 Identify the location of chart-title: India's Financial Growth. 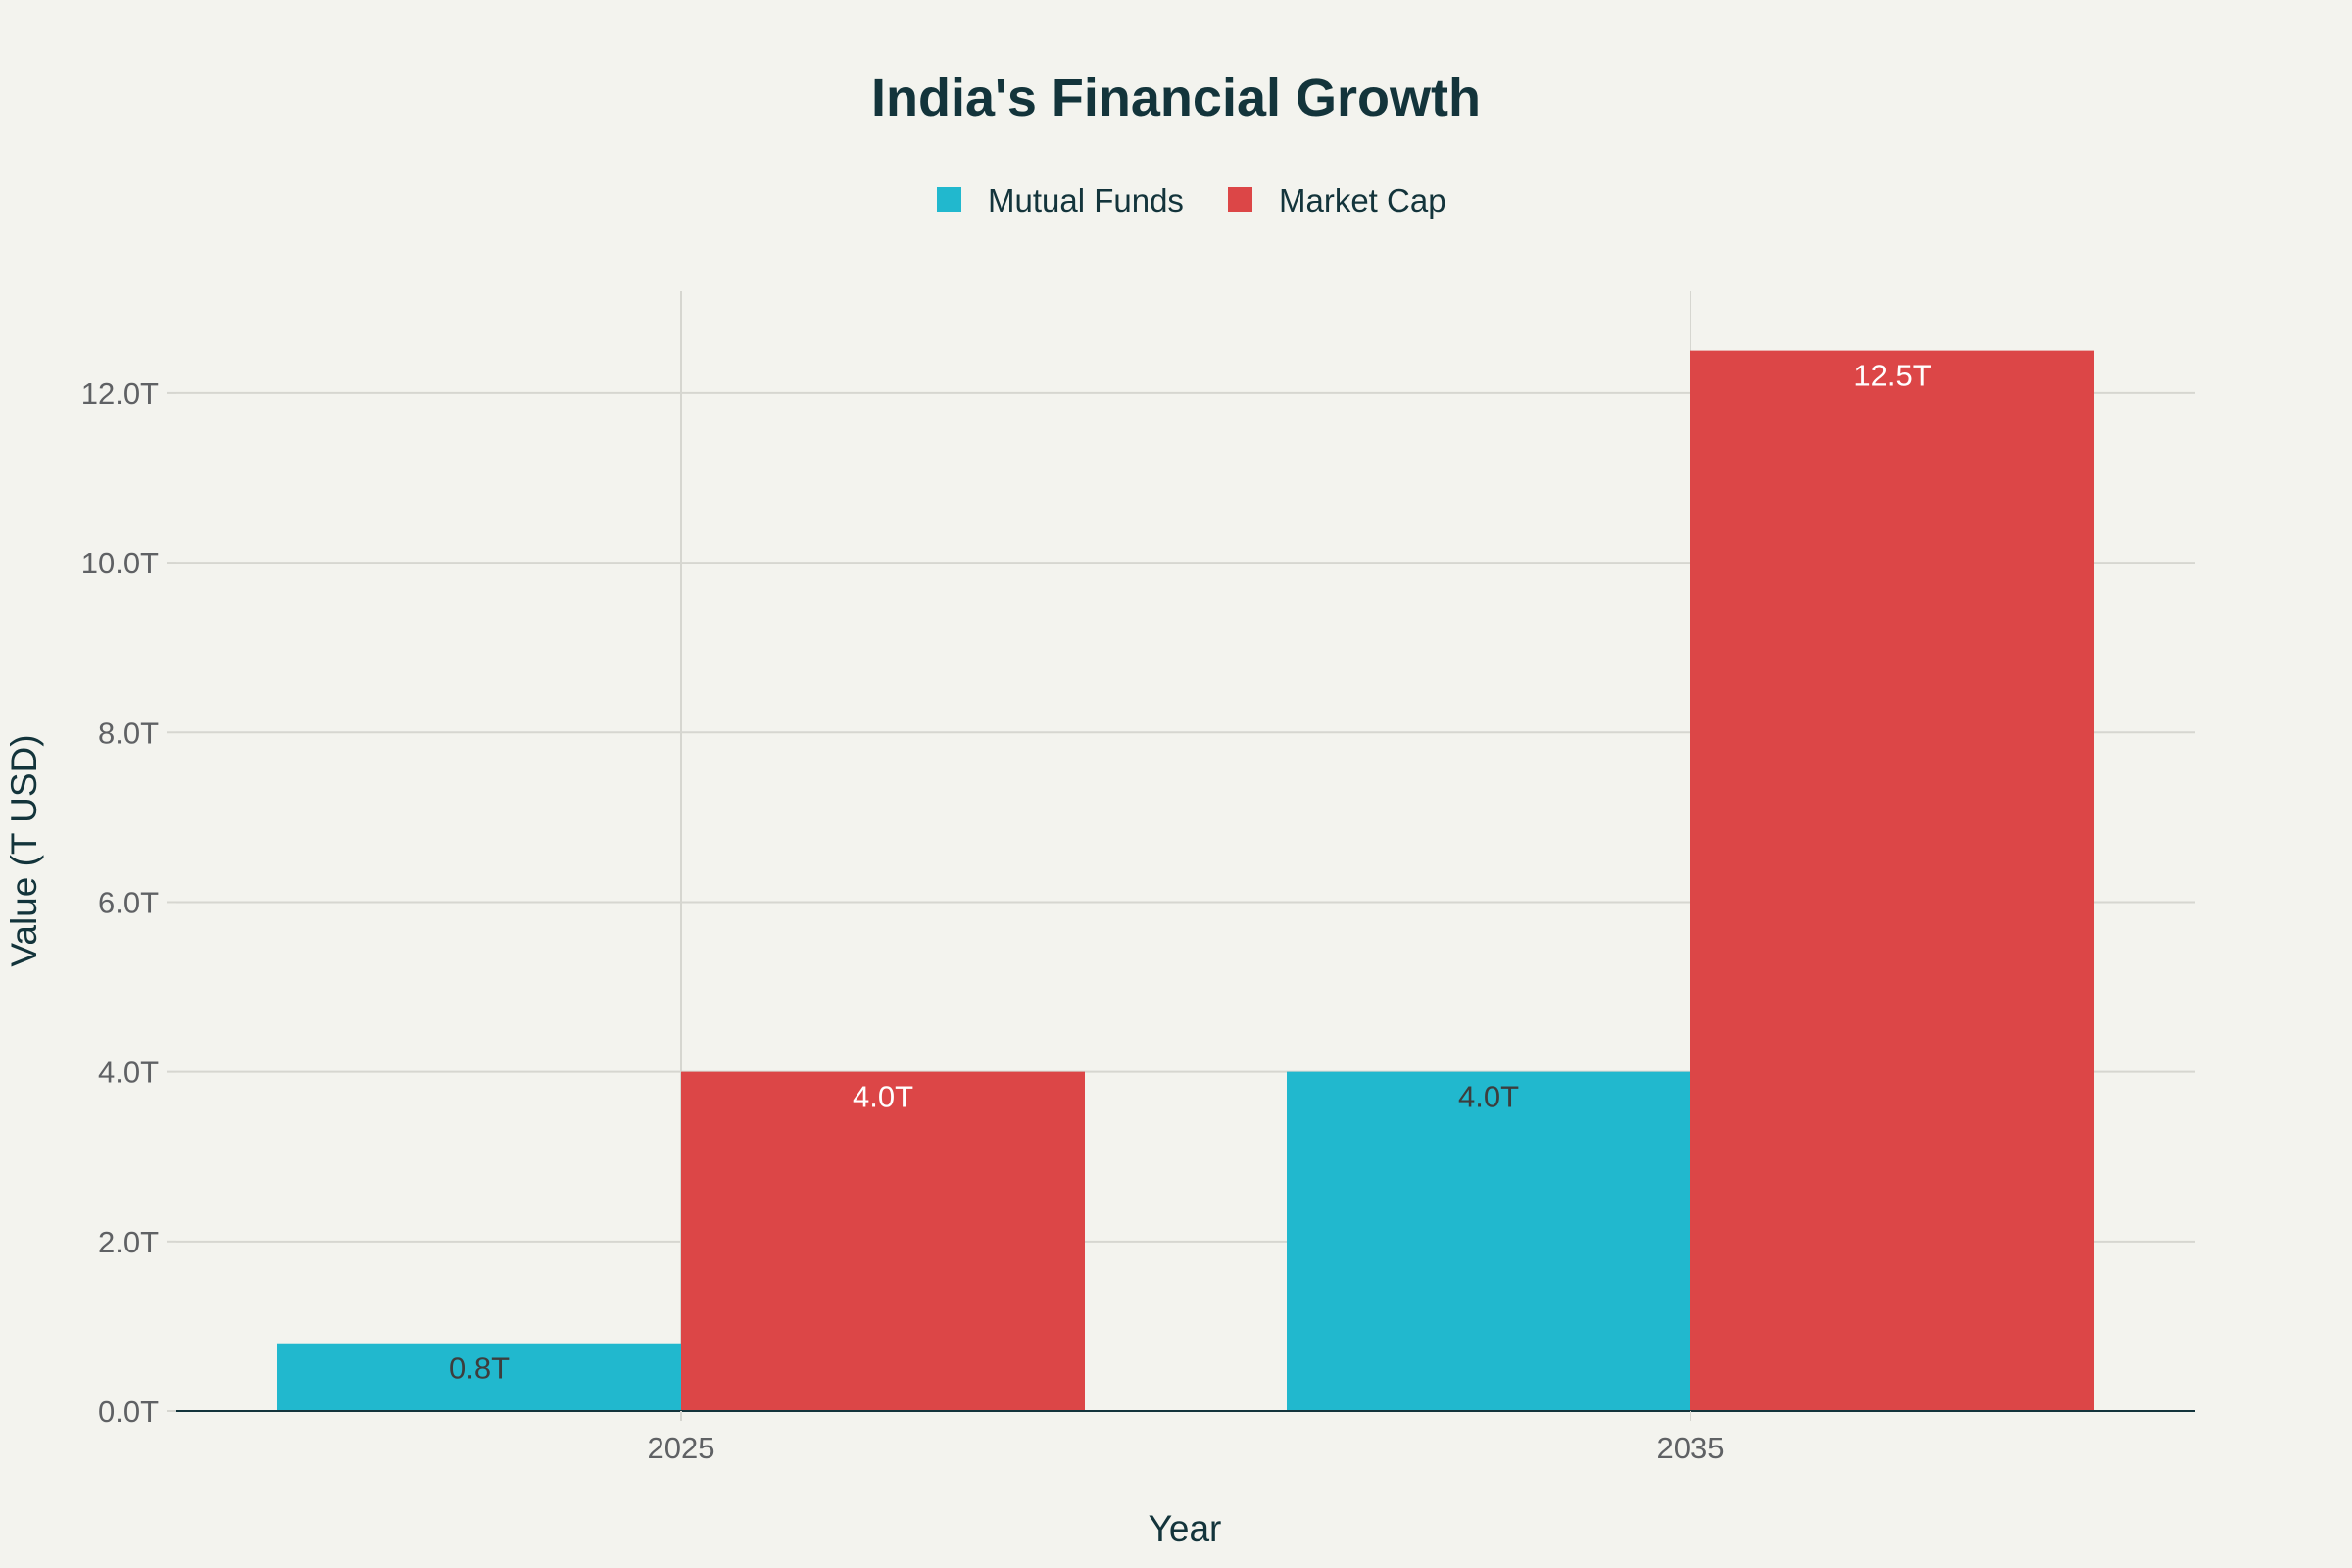
(1176, 98).